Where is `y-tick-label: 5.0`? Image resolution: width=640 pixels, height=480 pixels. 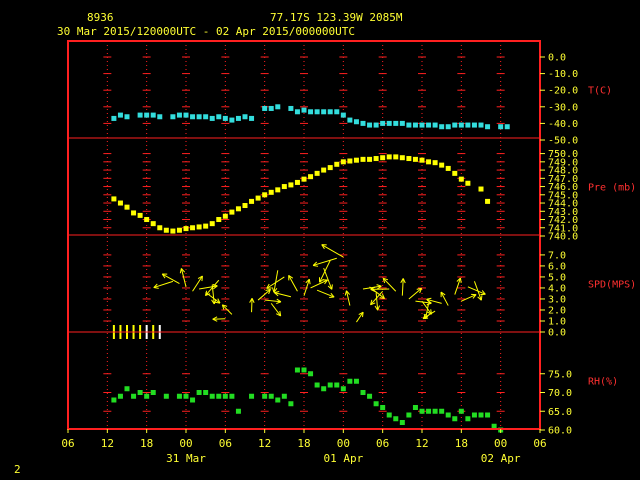 y-tick-label: 5.0 is located at coordinates (557, 277).